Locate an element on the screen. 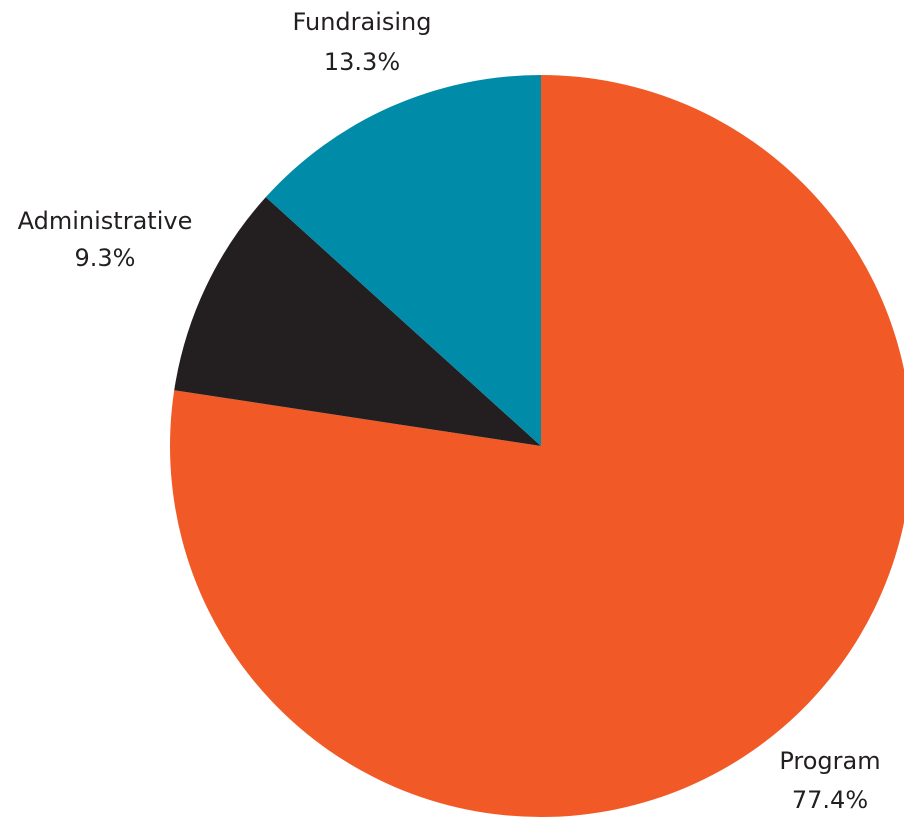 The height and width of the screenshot is (818, 904). program-label: Program is located at coordinates (829, 761).